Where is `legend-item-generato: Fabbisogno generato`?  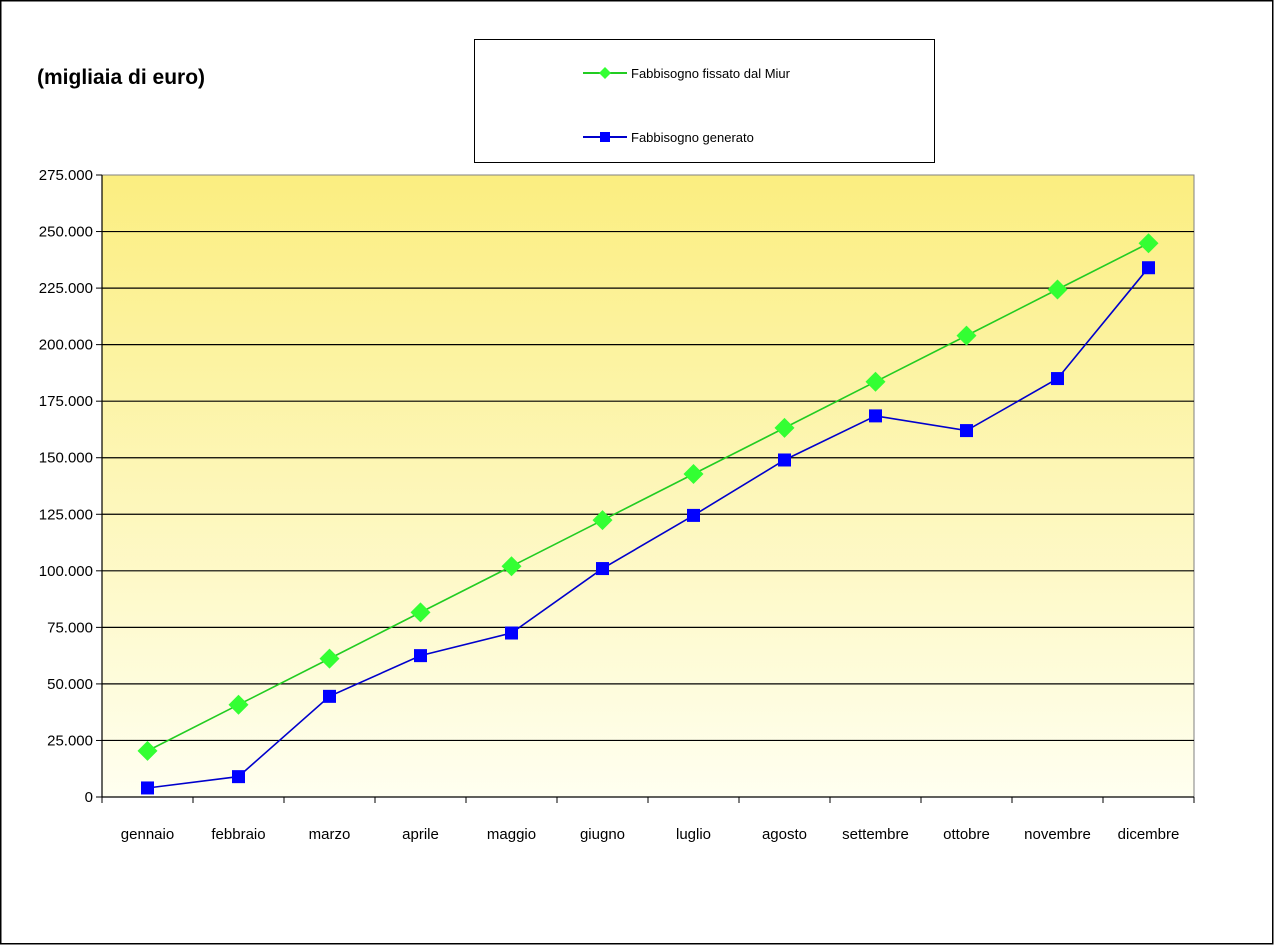
legend-item-generato: Fabbisogno generato is located at coordinates (668, 137).